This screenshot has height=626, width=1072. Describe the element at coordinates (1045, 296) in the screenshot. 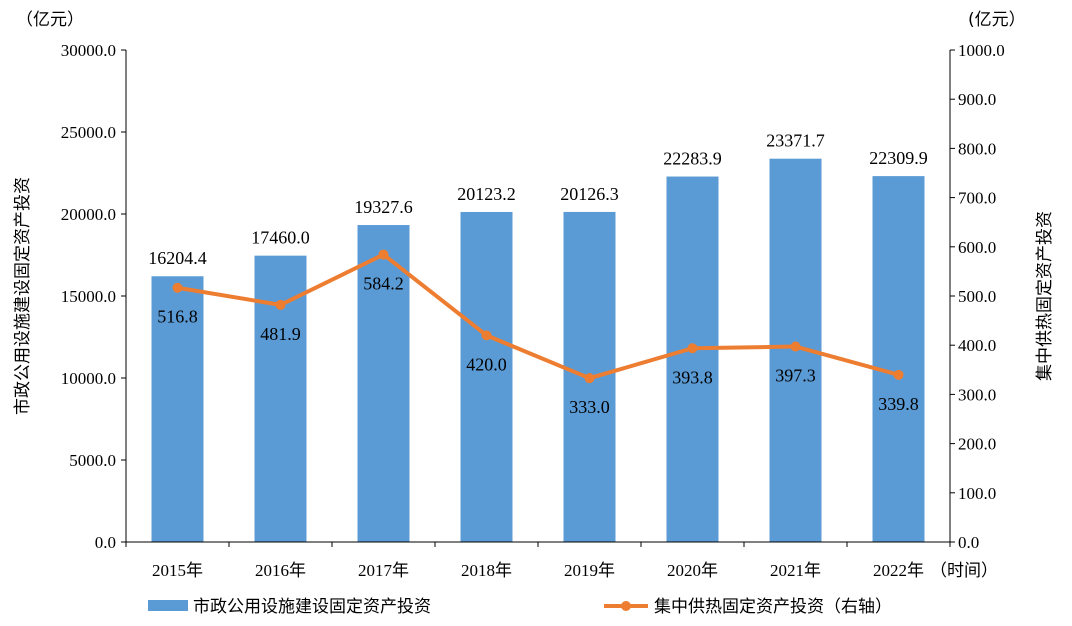

I see `right-axis-title: 集中供热固定资产投资` at that location.